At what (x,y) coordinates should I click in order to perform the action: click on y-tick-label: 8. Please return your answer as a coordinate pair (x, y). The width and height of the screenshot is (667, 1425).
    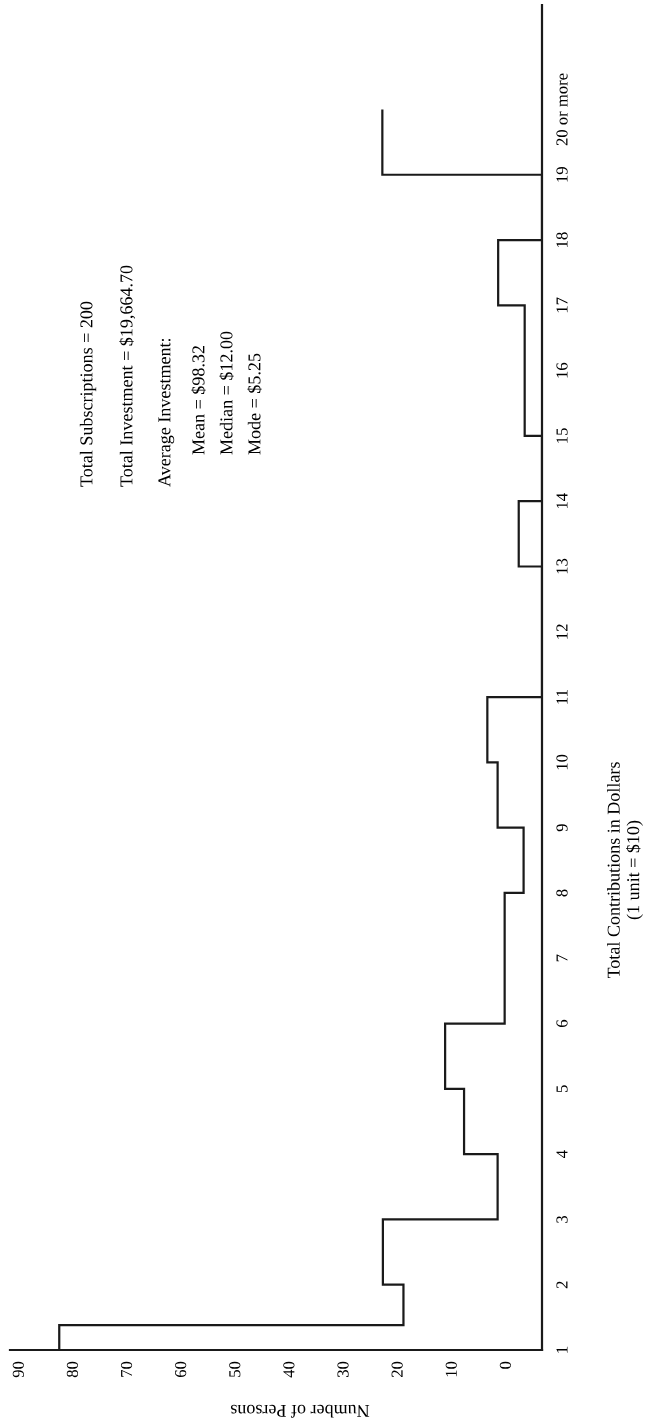
    Looking at the image, I should click on (562, 893).